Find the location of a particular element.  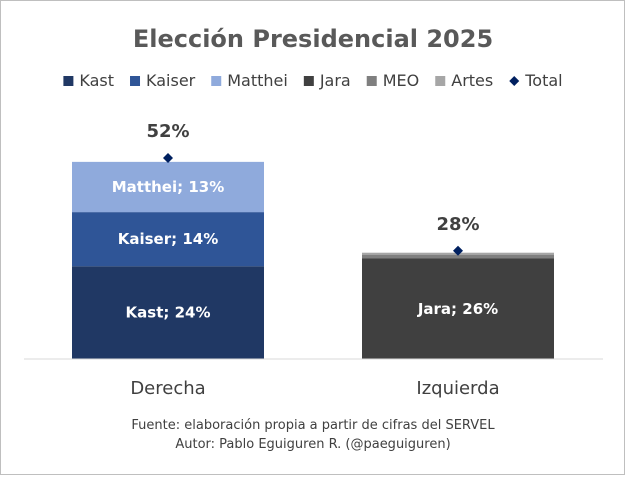

data-label-kaiser: Kaiser; 14% is located at coordinates (168, 239).